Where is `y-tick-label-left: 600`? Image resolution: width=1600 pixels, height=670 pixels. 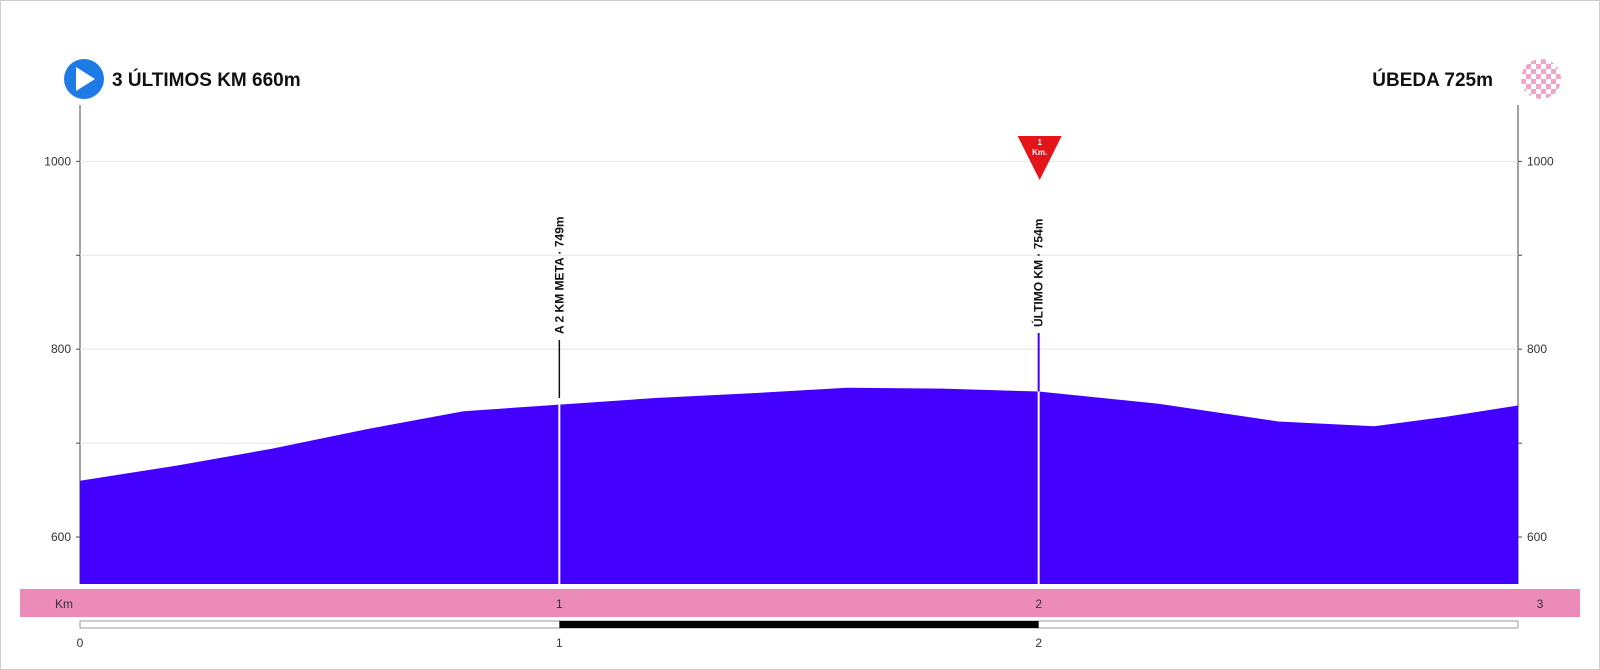
y-tick-label-left: 600 is located at coordinates (61, 537).